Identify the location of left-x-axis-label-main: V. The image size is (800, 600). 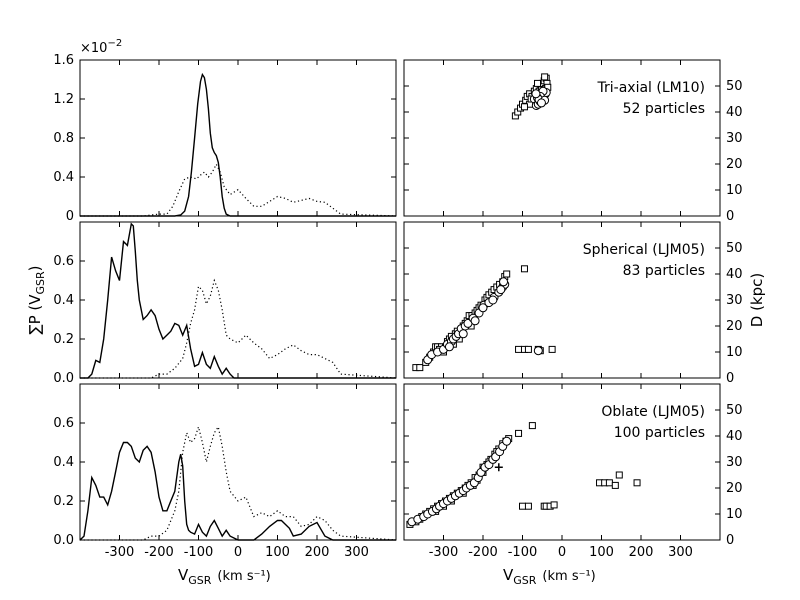
(183, 575).